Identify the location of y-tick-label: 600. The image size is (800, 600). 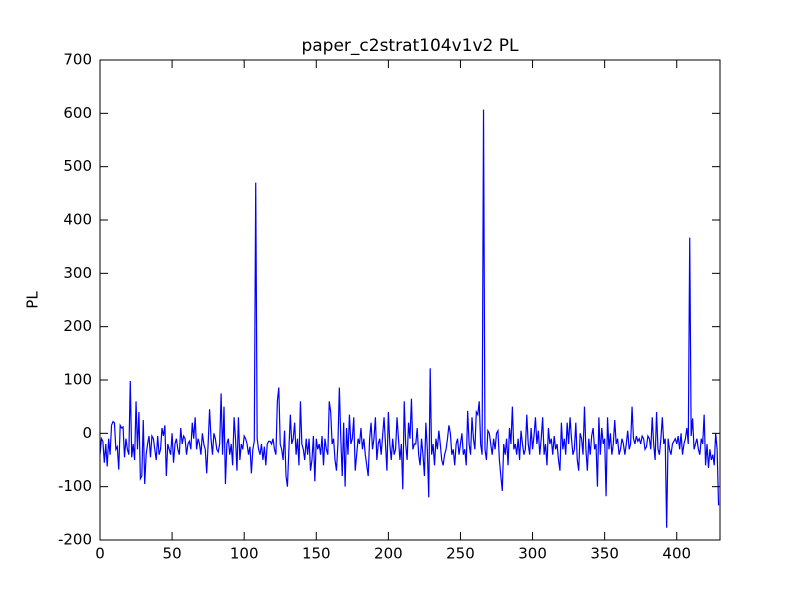
(77, 113).